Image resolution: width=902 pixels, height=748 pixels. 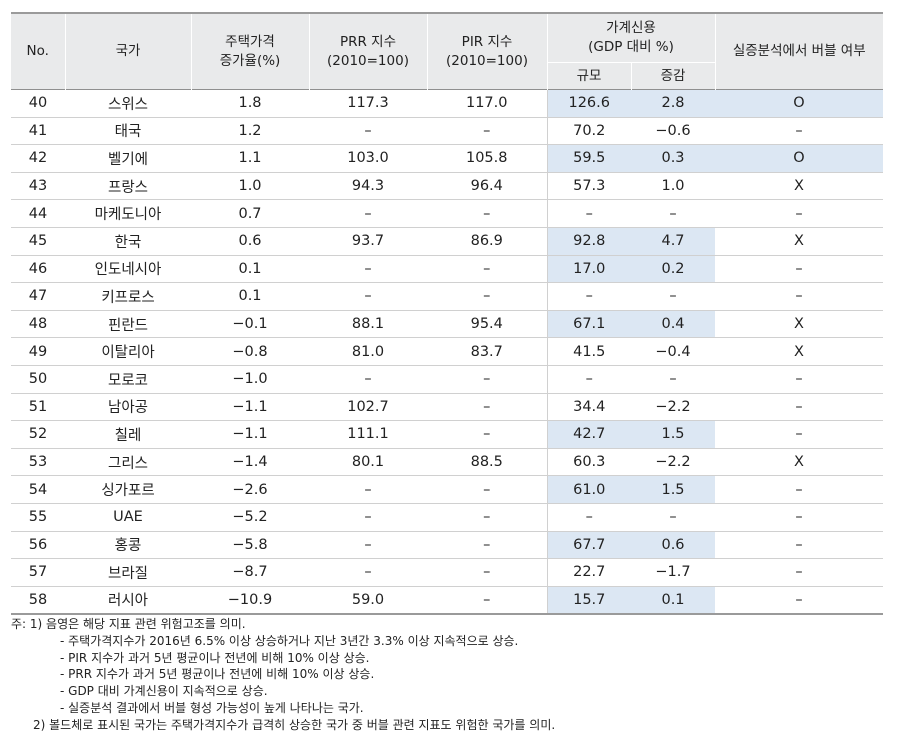 I want to click on header-price-growth: 주택가격 증가율(%), so click(x=249, y=51).